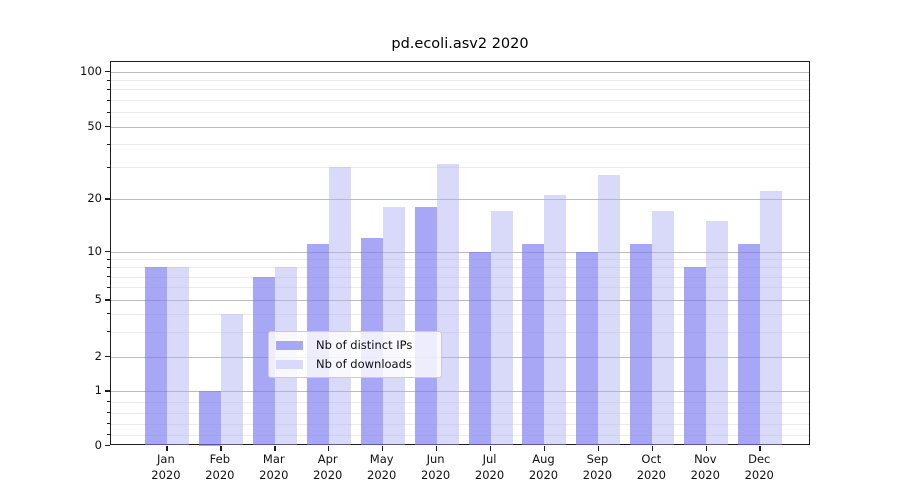  I want to click on chart-title: pd.ecoli.asv2 2020, so click(460, 44).